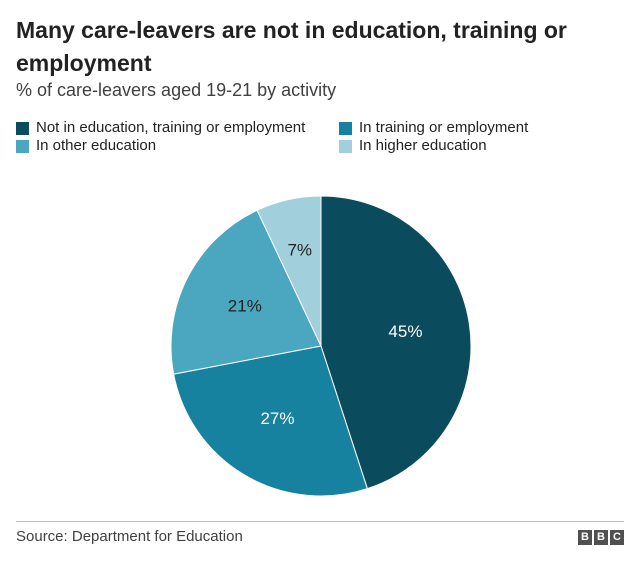 The image size is (640, 566). I want to click on bbc-logo: B B C, so click(601, 537).